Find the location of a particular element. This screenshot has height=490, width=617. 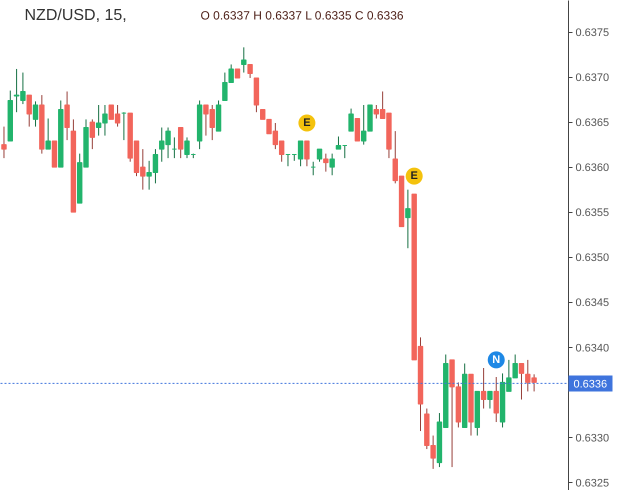

ref-line-label: 0.6336 is located at coordinates (591, 384).